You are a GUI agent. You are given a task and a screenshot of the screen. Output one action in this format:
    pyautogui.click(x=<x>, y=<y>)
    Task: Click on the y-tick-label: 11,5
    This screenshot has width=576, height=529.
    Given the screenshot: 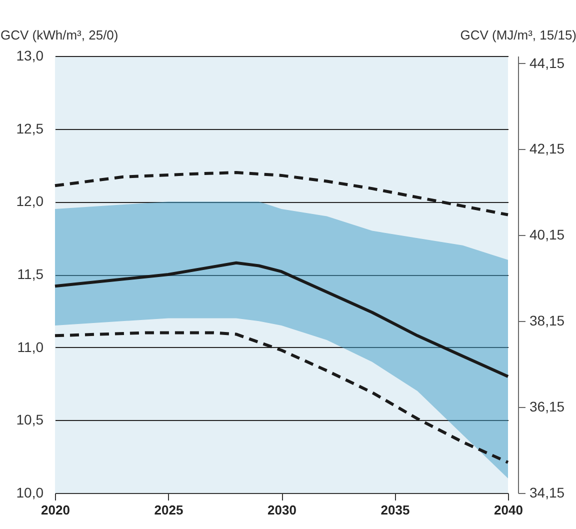 What is the action you would take?
    pyautogui.click(x=30, y=274)
    